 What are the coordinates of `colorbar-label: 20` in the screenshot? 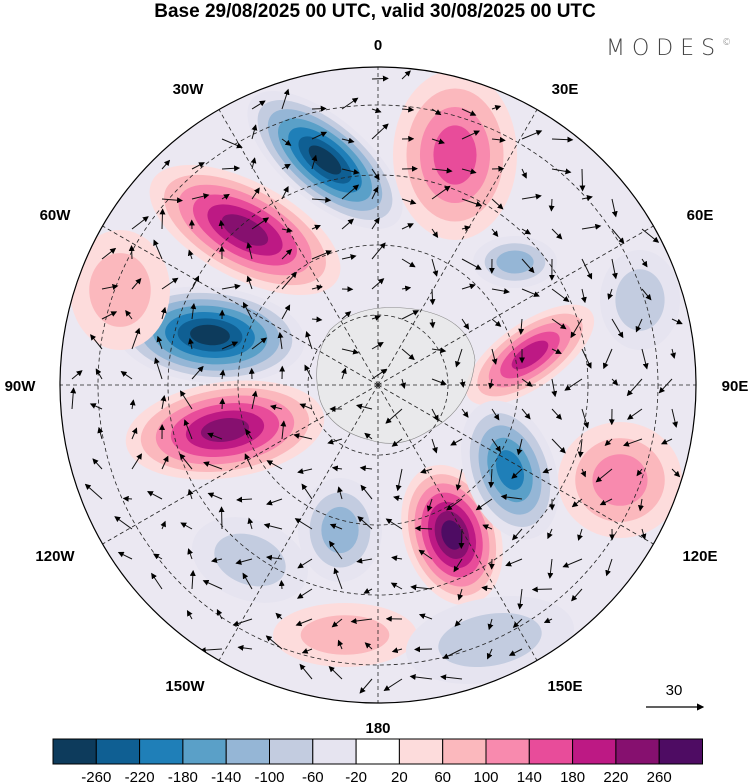 It's located at (399, 776).